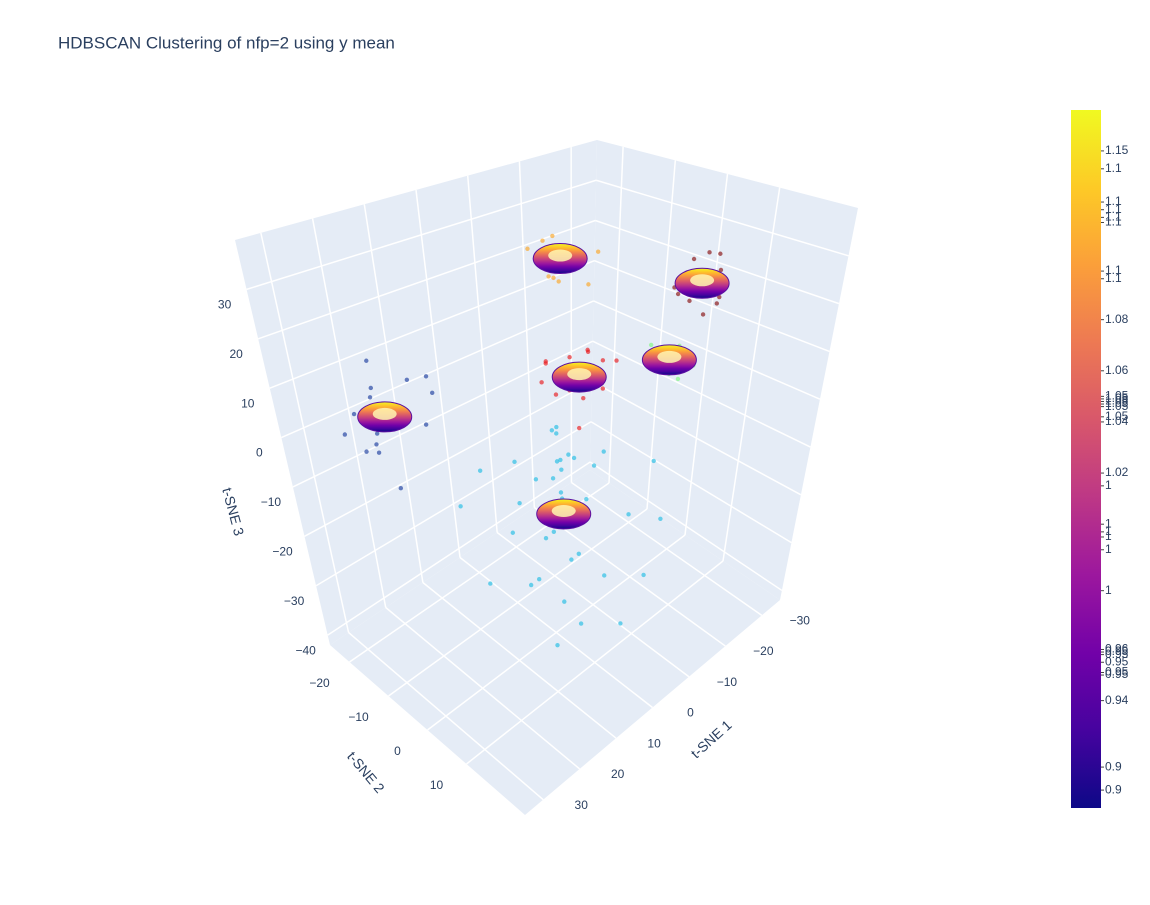 This screenshot has height=905, width=1150. I want to click on chart-title: HDBSCAN Clustering of nfp=2 using y mean, so click(226, 42).